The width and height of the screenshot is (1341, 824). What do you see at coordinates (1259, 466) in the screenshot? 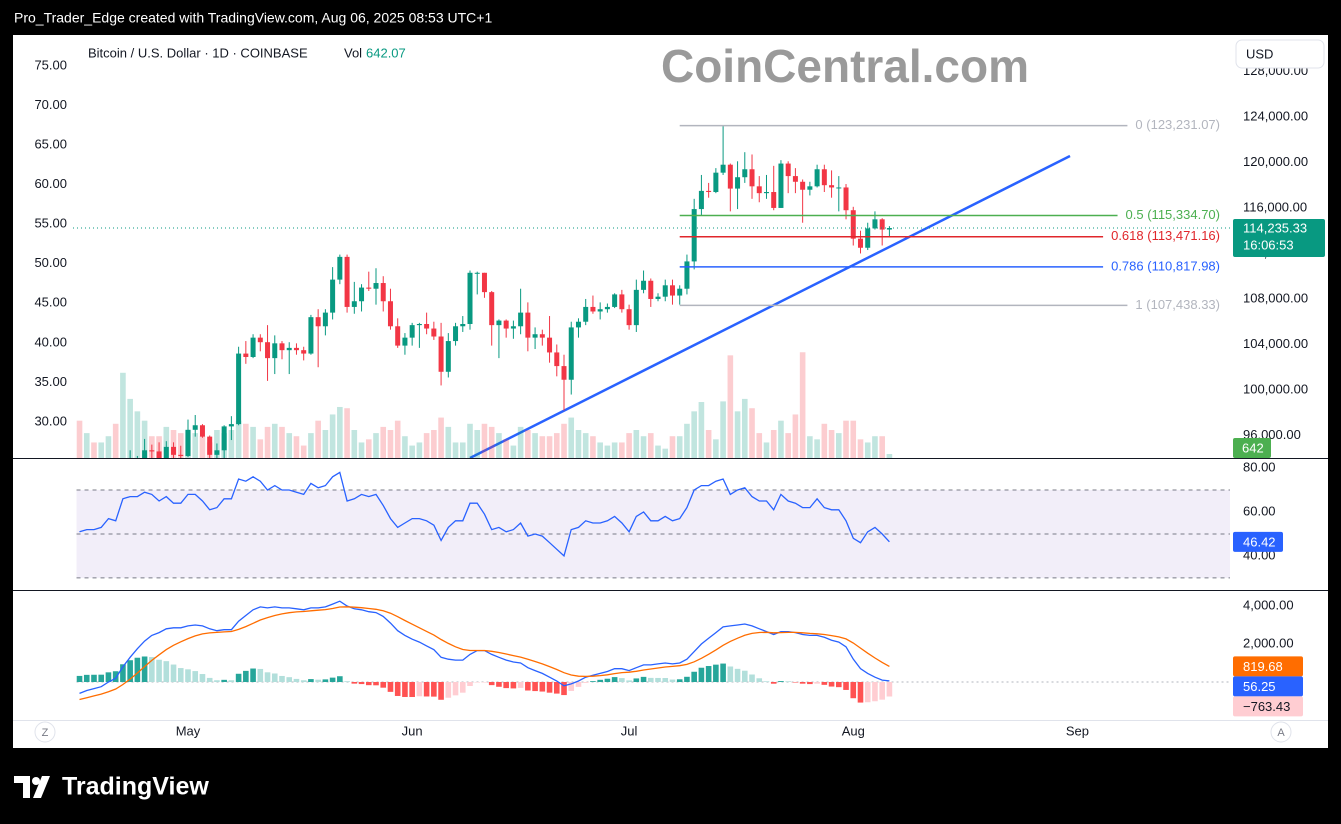
I see `rsi-tick-label: 80.00` at bounding box center [1259, 466].